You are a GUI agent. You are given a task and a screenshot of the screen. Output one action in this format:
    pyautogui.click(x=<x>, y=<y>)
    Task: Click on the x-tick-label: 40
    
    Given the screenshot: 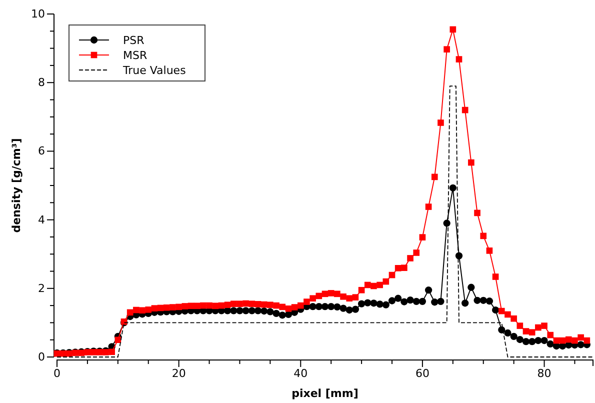 What is the action you would take?
    pyautogui.click(x=301, y=373)
    